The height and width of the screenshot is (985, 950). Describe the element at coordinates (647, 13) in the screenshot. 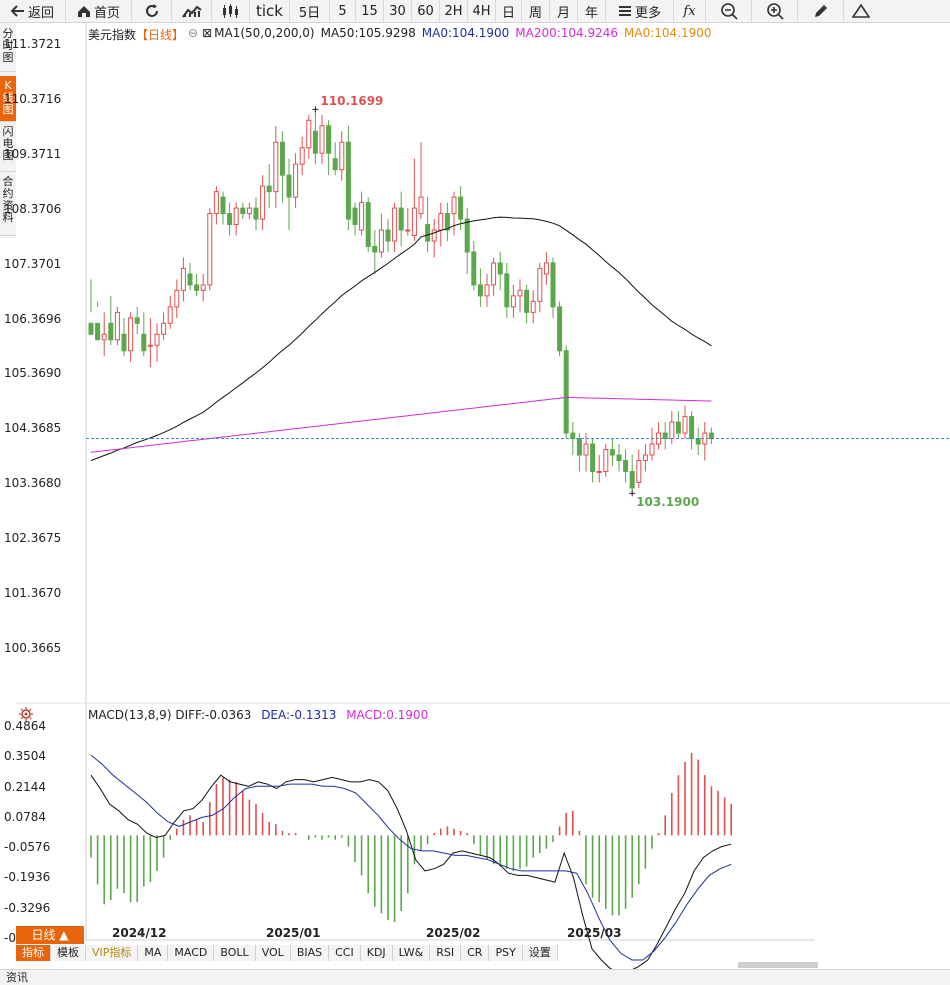

I see `more-label: 更多` at that location.